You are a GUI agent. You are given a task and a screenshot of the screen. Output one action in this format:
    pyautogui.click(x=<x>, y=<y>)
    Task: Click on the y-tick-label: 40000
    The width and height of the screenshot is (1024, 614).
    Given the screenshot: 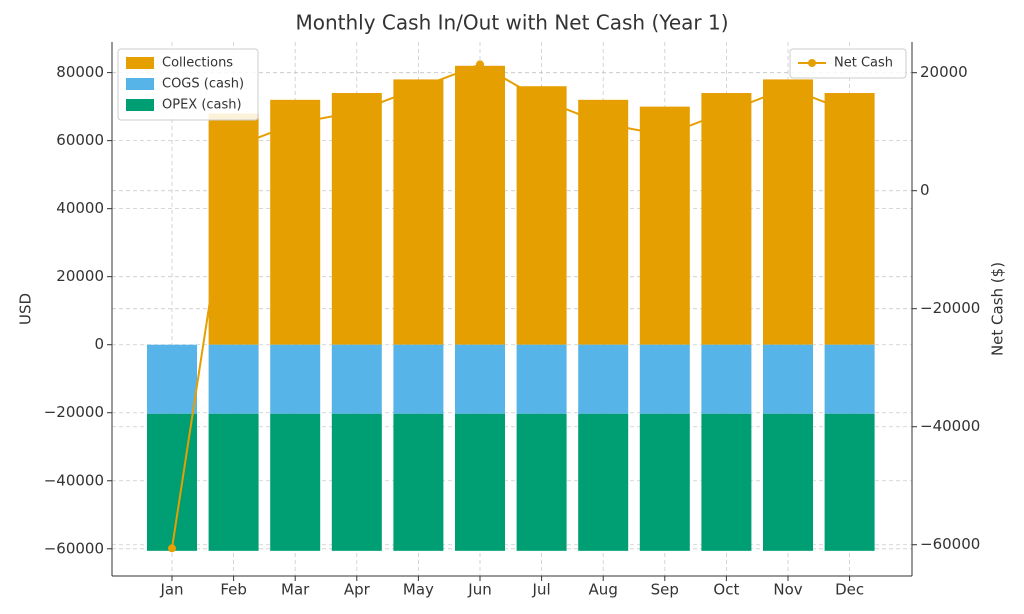 What is the action you would take?
    pyautogui.click(x=80, y=208)
    